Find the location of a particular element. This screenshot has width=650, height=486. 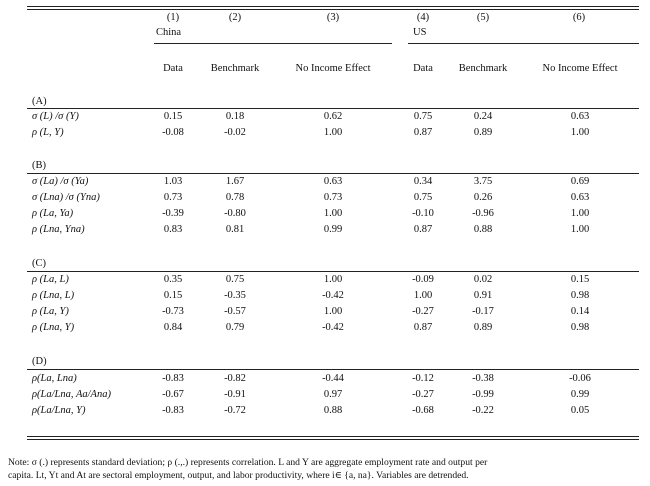

cell: 0.05 is located at coordinates (580, 410).